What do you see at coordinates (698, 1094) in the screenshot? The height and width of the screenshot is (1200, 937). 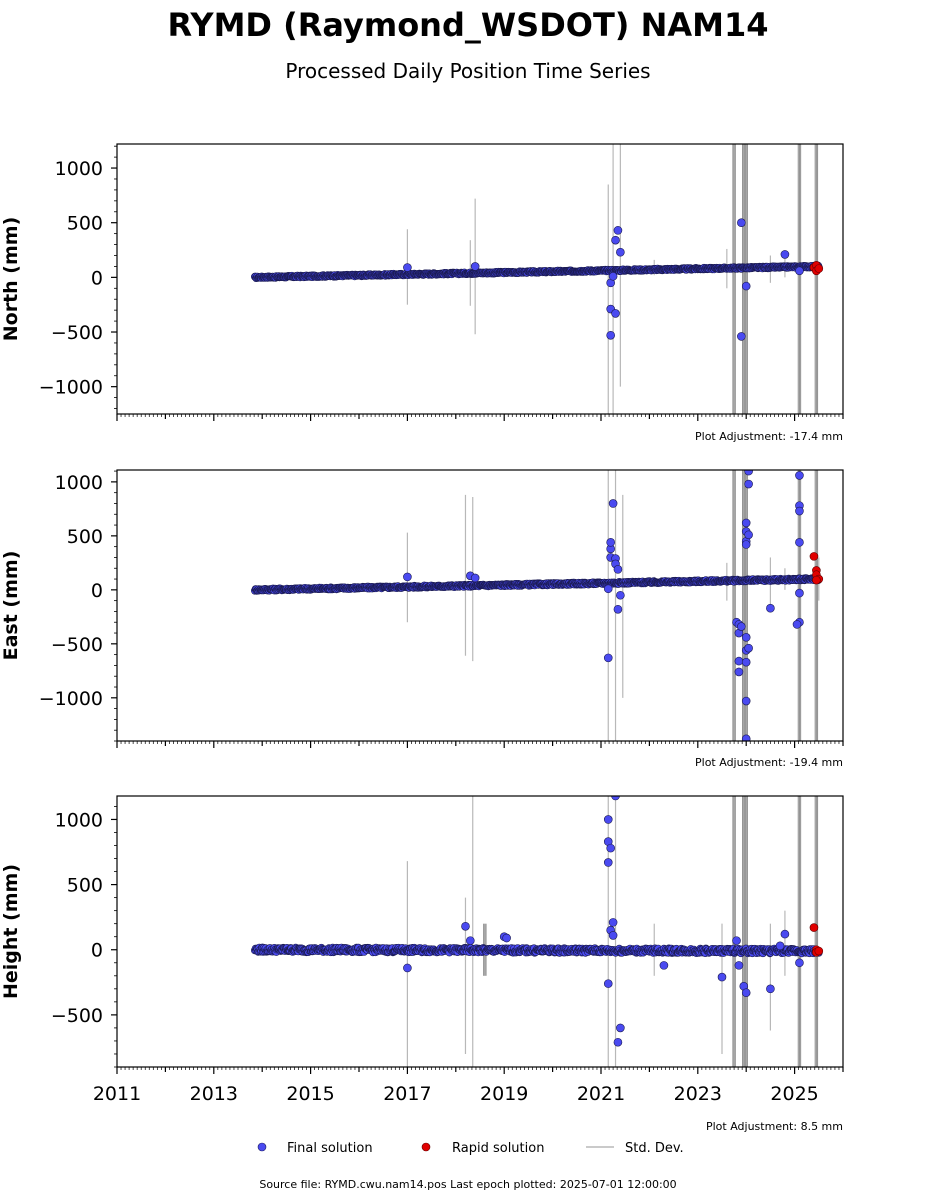 I see `x-tick-label: 2023` at bounding box center [698, 1094].